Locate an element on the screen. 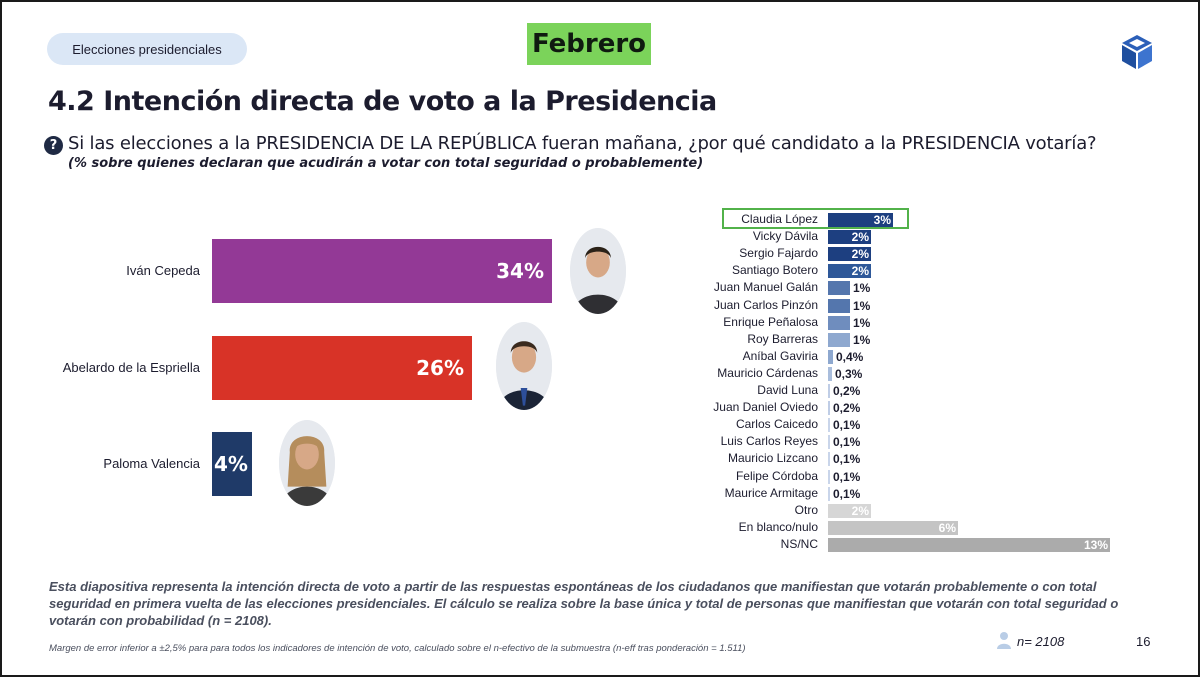 The height and width of the screenshot is (677, 1200). bar-label: Juan Daniel Oviedo is located at coordinates (765, 407).